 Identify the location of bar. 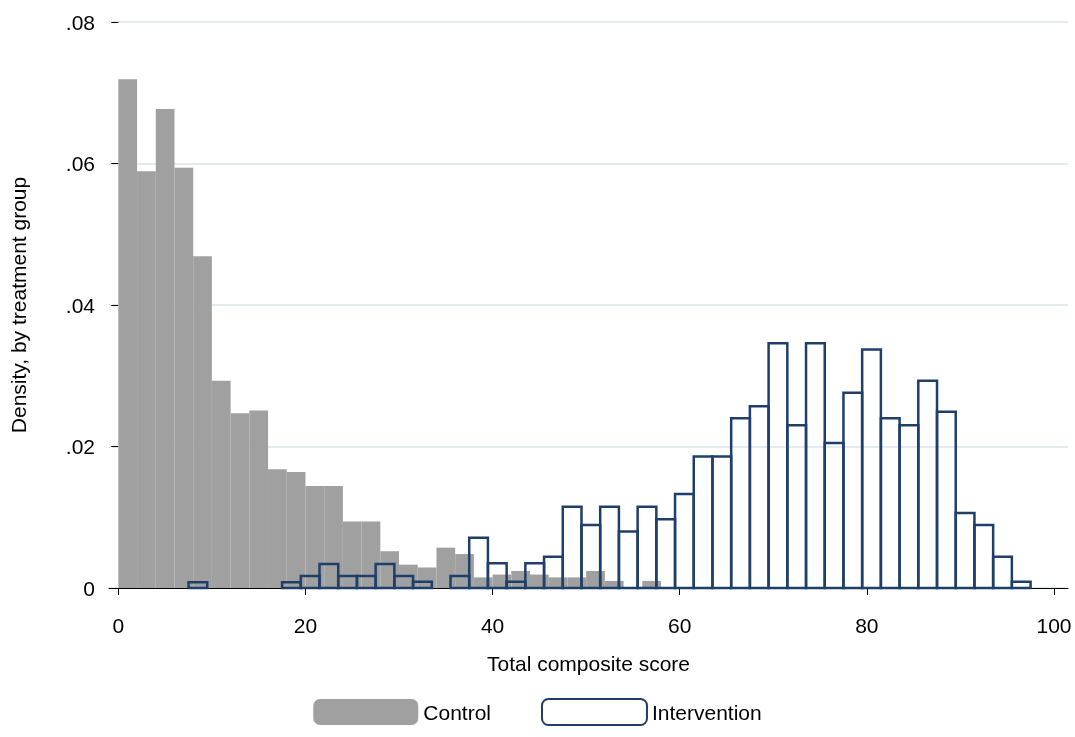
(198, 585).